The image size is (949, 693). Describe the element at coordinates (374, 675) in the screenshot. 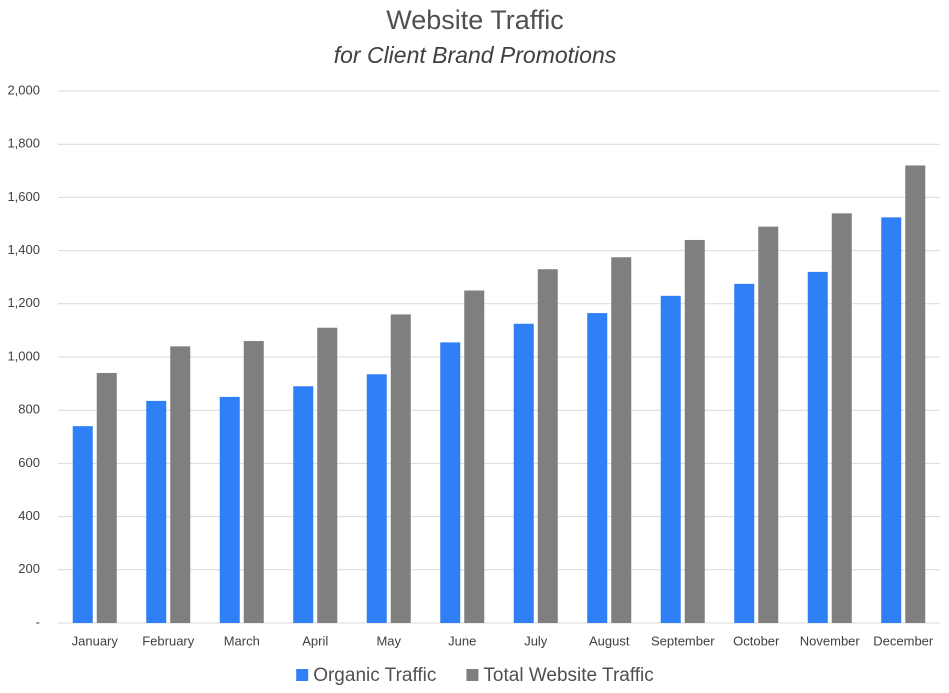

I see `legend-label: Organic Traffic` at that location.